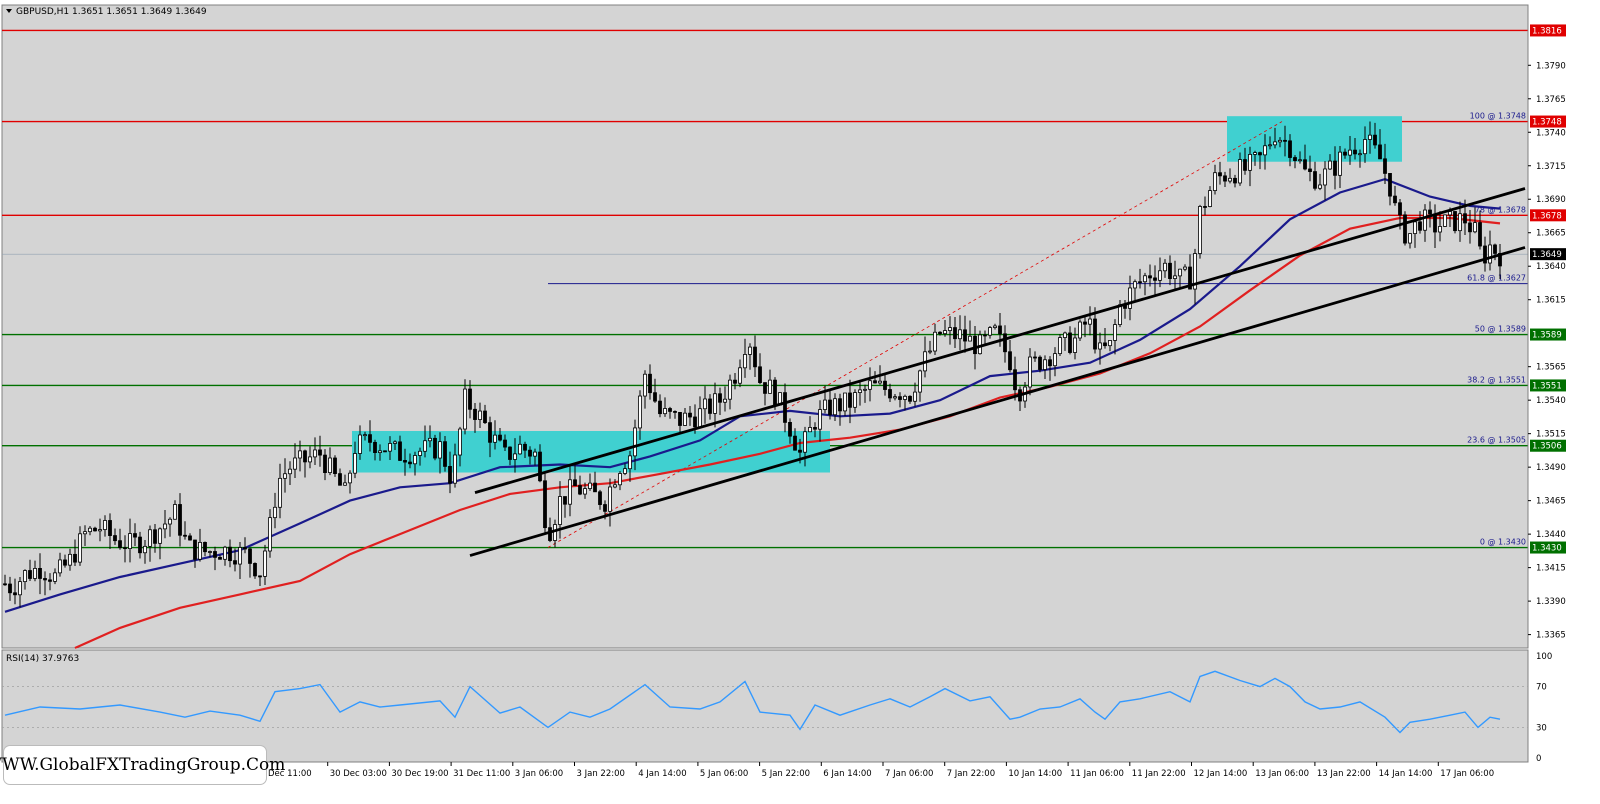 This screenshot has height=804, width=1600. Describe the element at coordinates (539, 774) in the screenshot. I see `time-tick-label: 3 Jan 06:00` at that location.